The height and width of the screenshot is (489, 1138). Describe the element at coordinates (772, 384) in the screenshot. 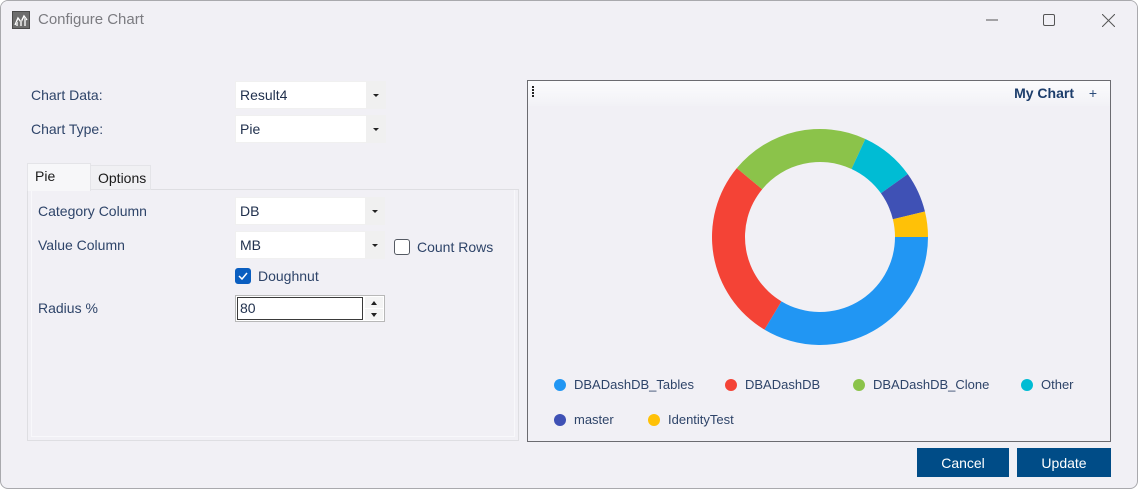

I see `legend-item: DBADashDB` at that location.